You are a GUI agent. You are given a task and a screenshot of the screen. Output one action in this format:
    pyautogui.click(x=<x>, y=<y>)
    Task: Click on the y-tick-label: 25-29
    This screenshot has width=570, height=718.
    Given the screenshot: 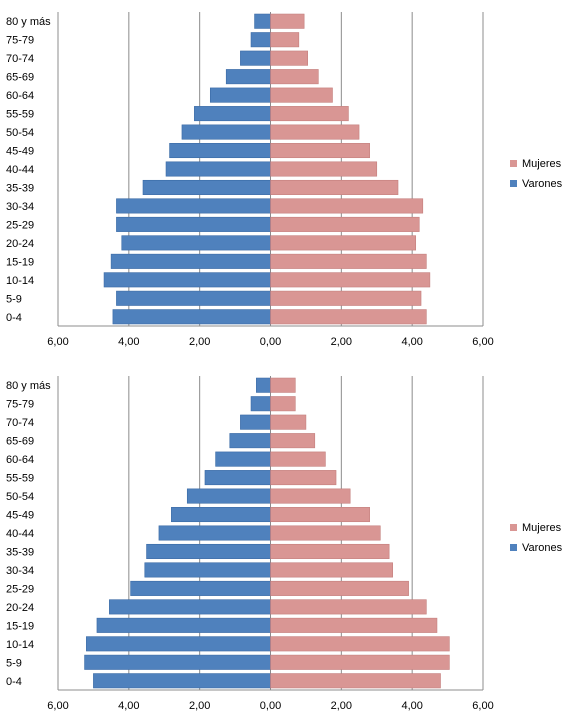 What is the action you would take?
    pyautogui.click(x=20, y=589)
    